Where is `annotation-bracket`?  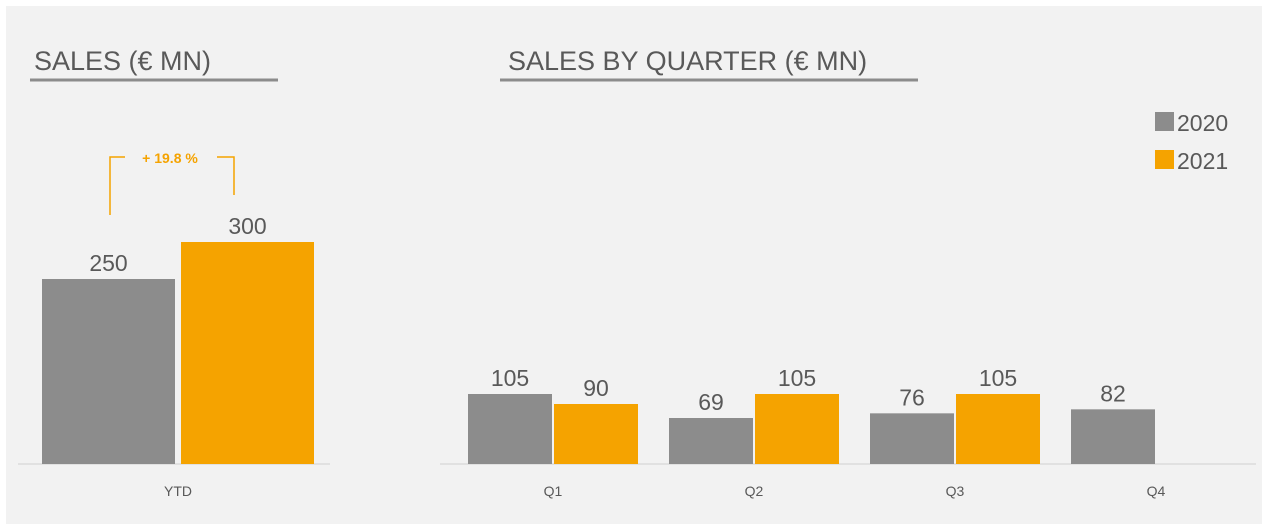 annotation-bracket is located at coordinates (172, 185).